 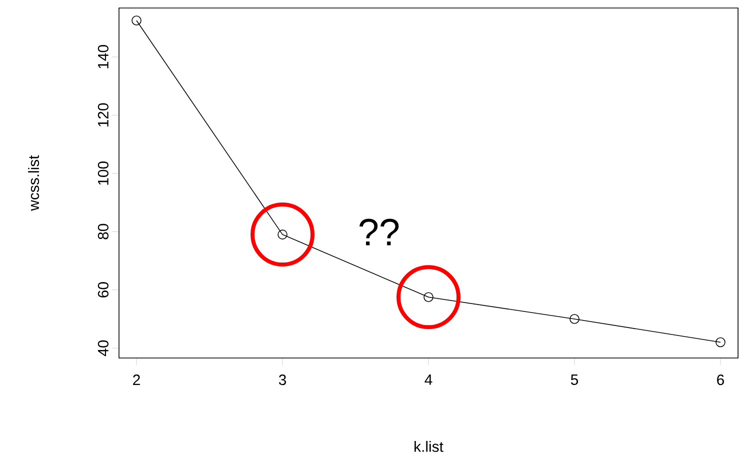 What do you see at coordinates (282, 380) in the screenshot?
I see `x-tick-label: 3` at bounding box center [282, 380].